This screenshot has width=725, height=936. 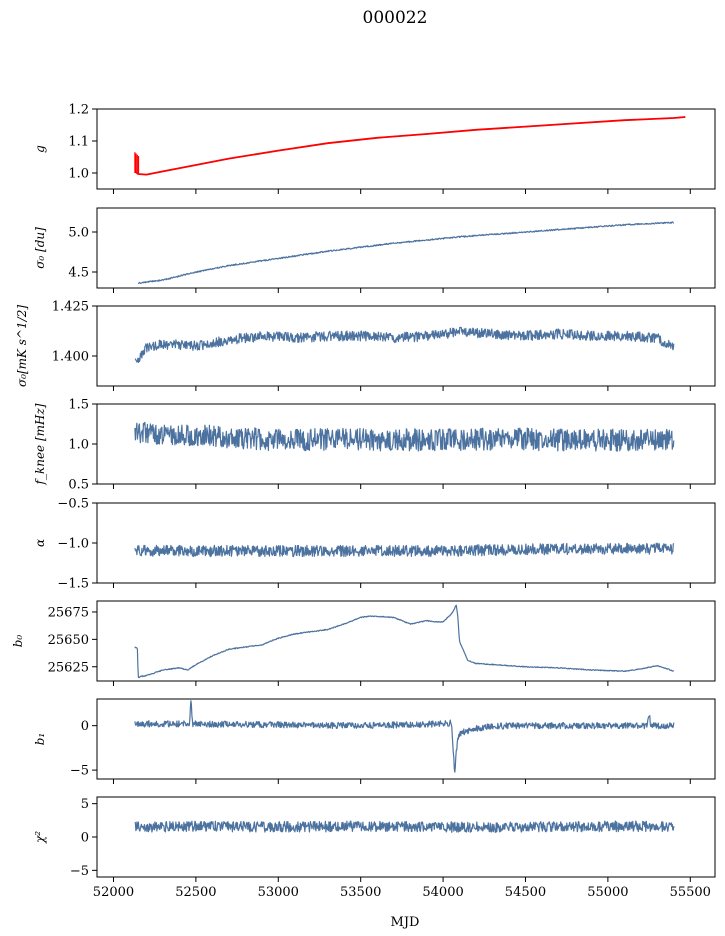 What do you see at coordinates (40, 444) in the screenshot?
I see `y-axis-label: f_knee [mHz]` at bounding box center [40, 444].